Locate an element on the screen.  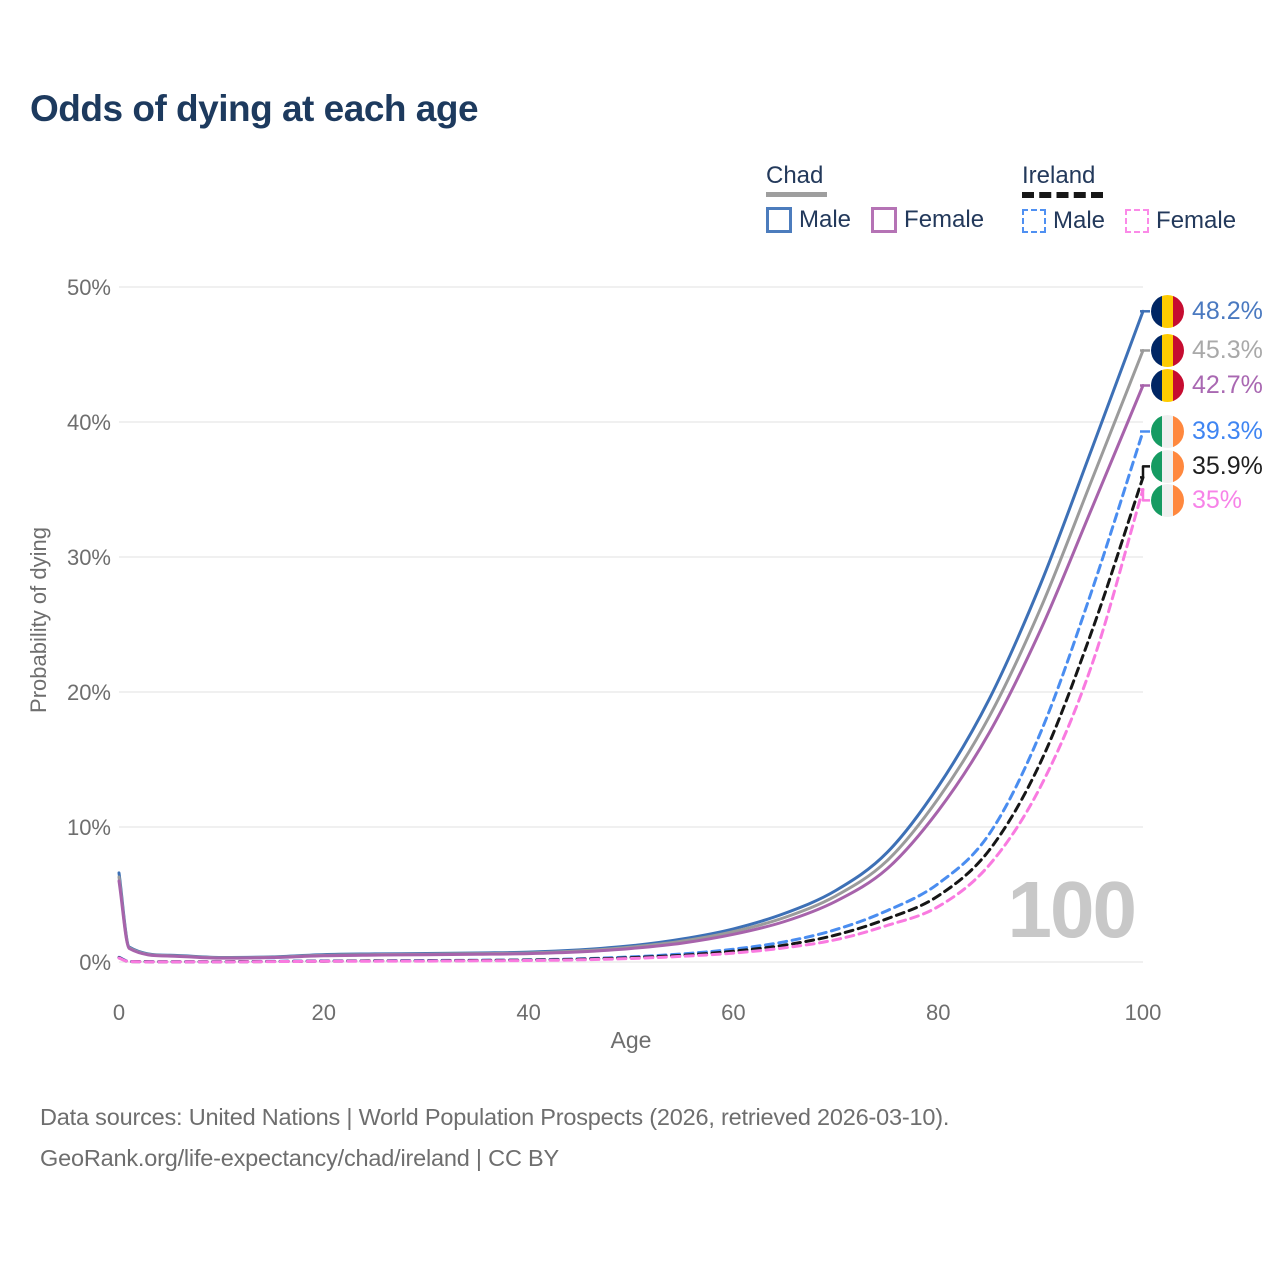
end-label-row-chad-both-sexes: 45.3% is located at coordinates (1207, 350).